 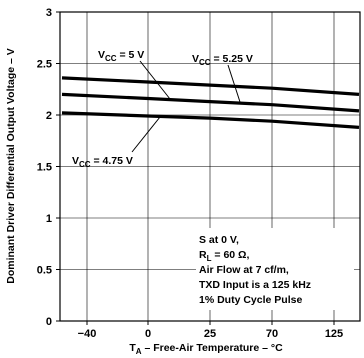 I want to click on x-axis-ticks: −40 0 25 70 125, so click(x=210, y=330).